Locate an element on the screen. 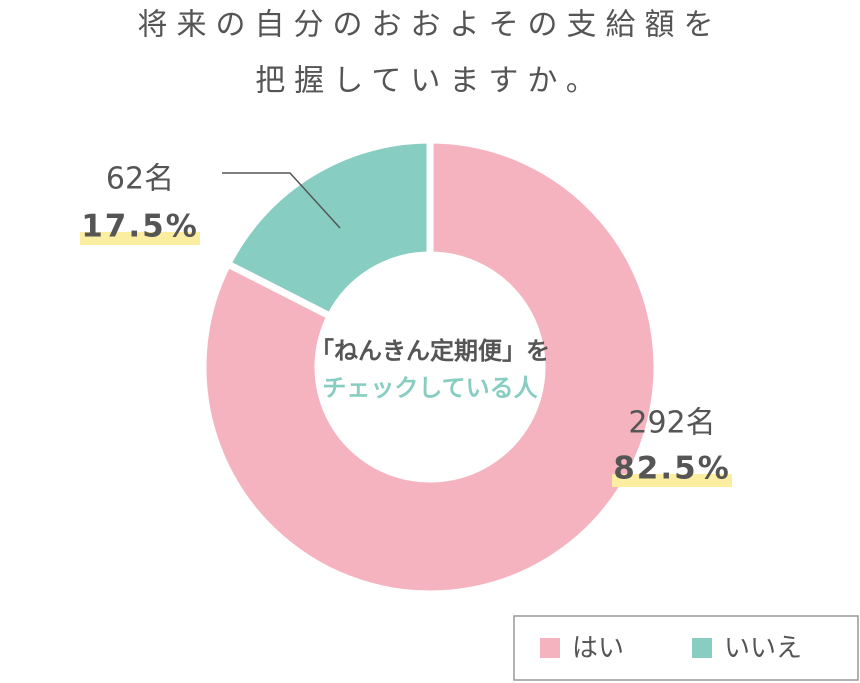 The height and width of the screenshot is (683, 860). center-text: 「ねんきん定期便」を is located at coordinates (430, 351).